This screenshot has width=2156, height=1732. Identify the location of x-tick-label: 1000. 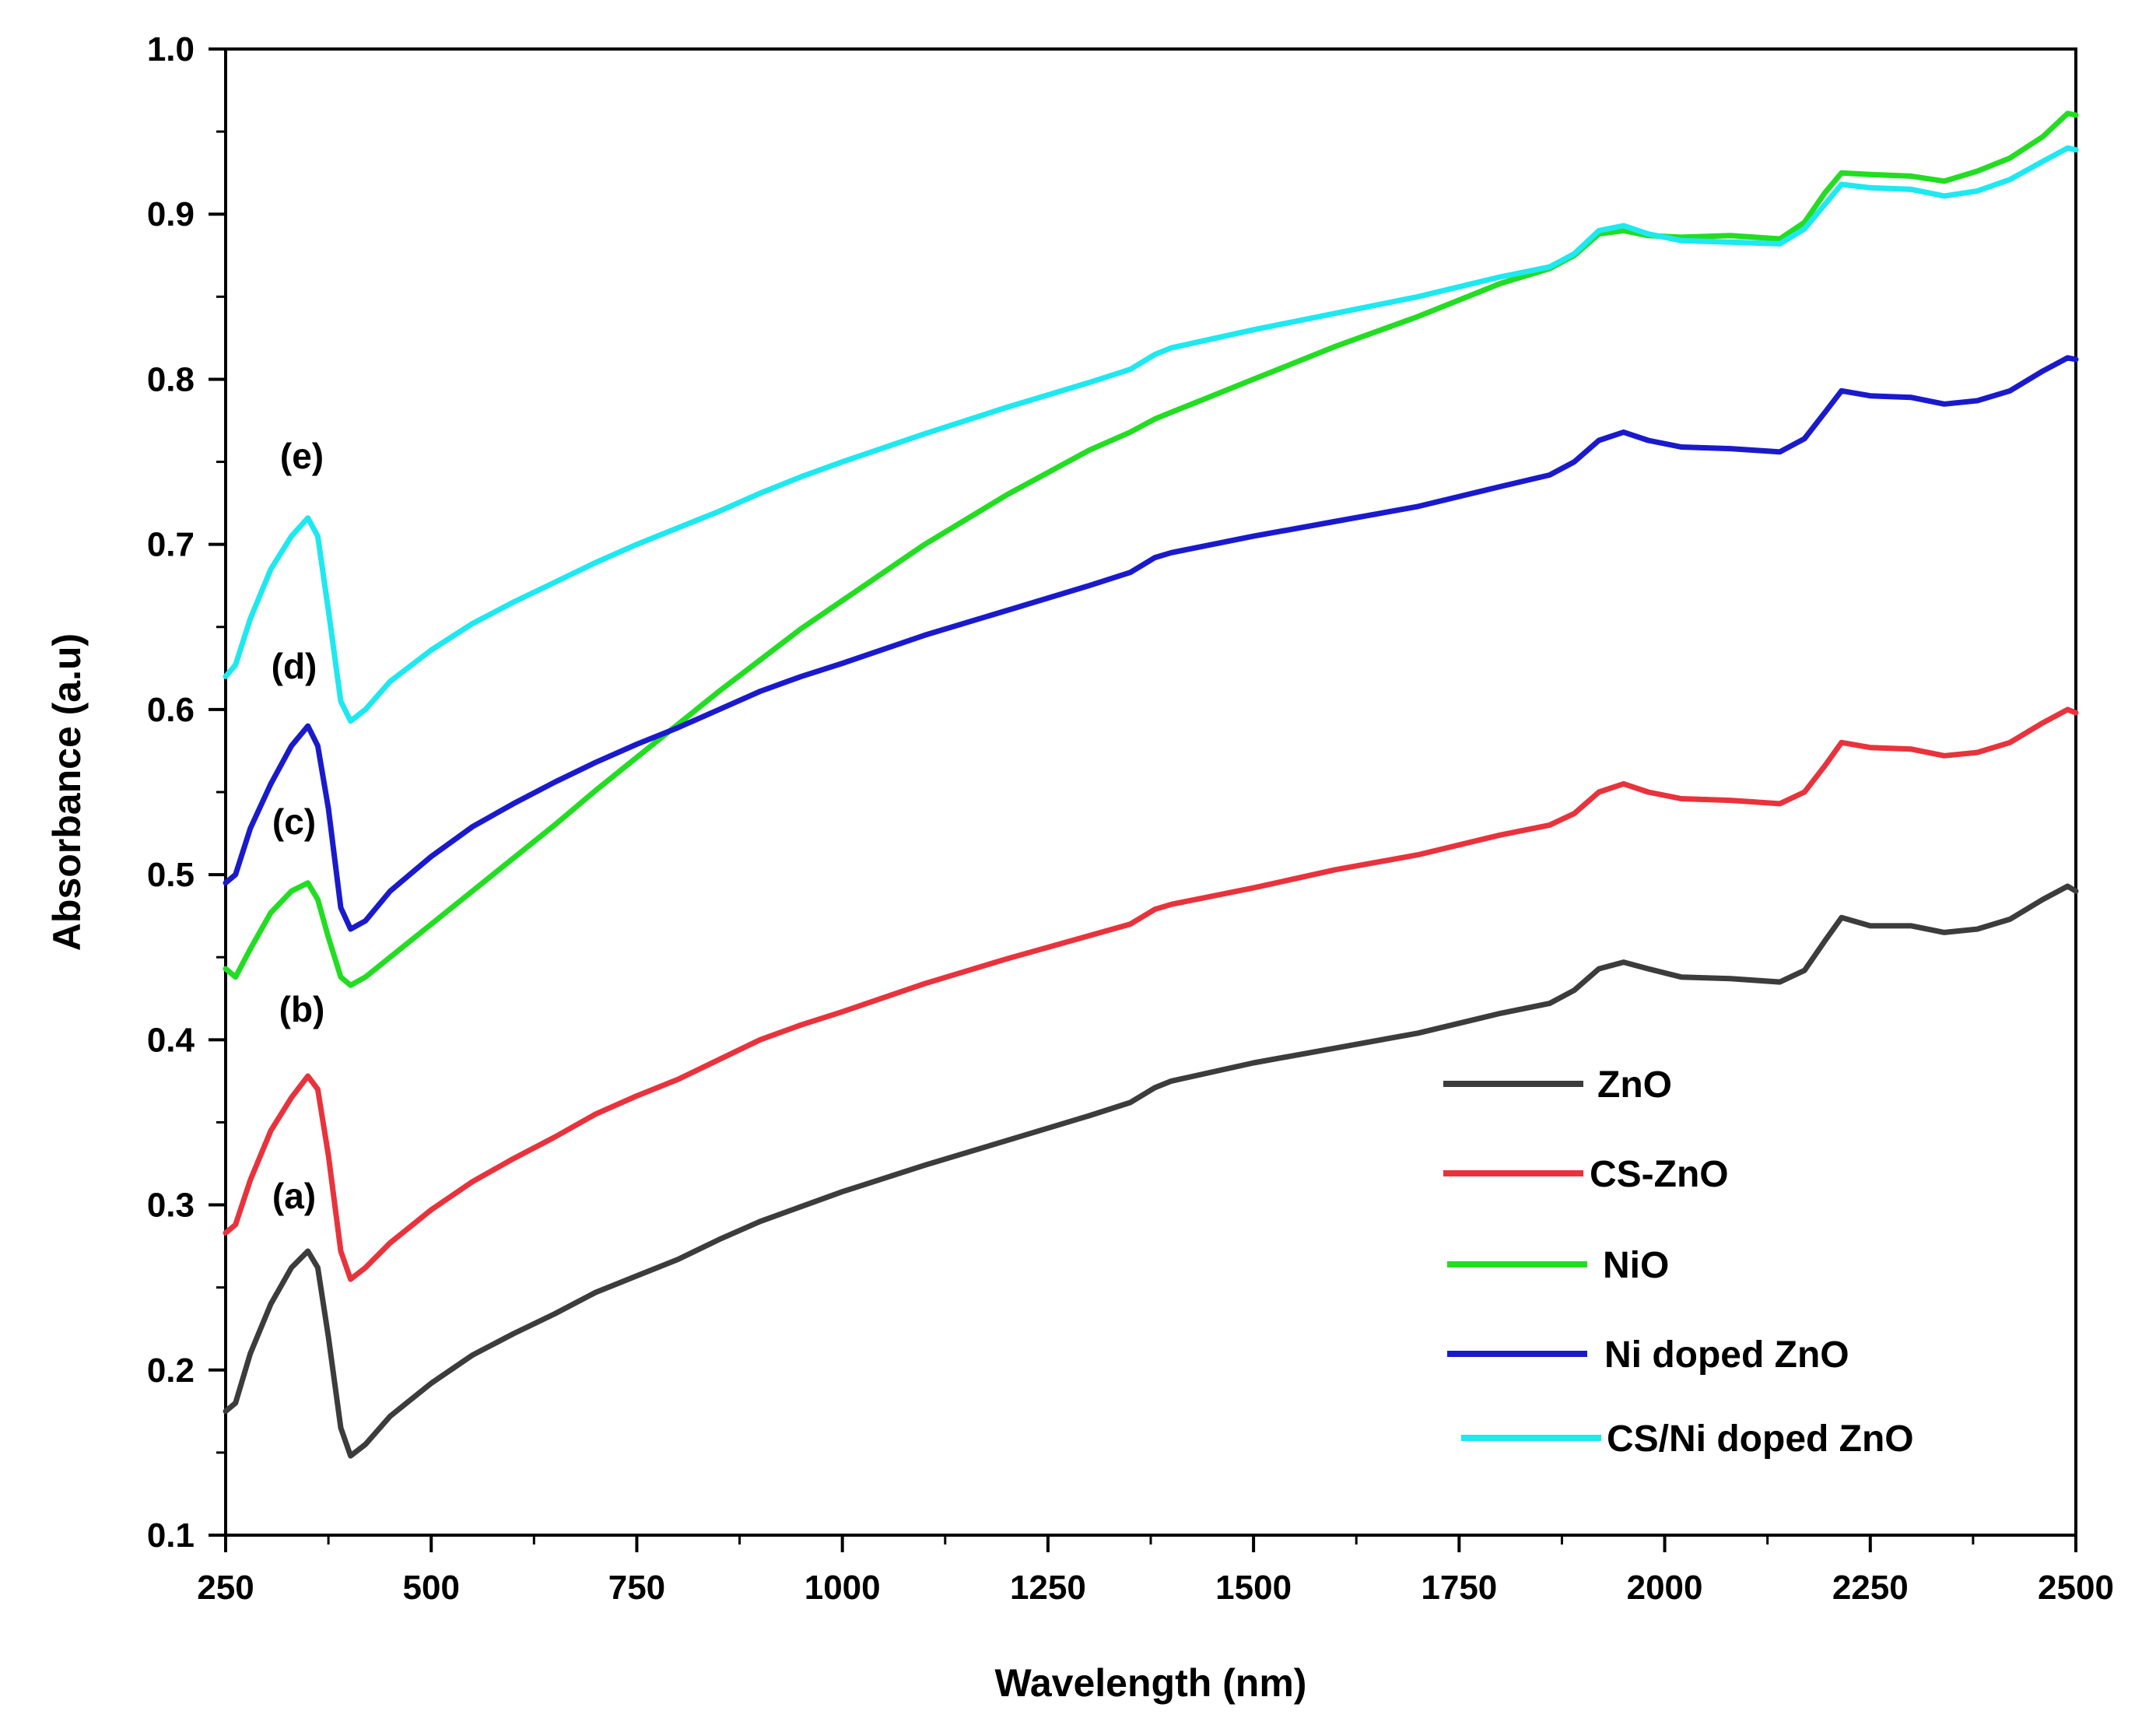
(843, 1588).